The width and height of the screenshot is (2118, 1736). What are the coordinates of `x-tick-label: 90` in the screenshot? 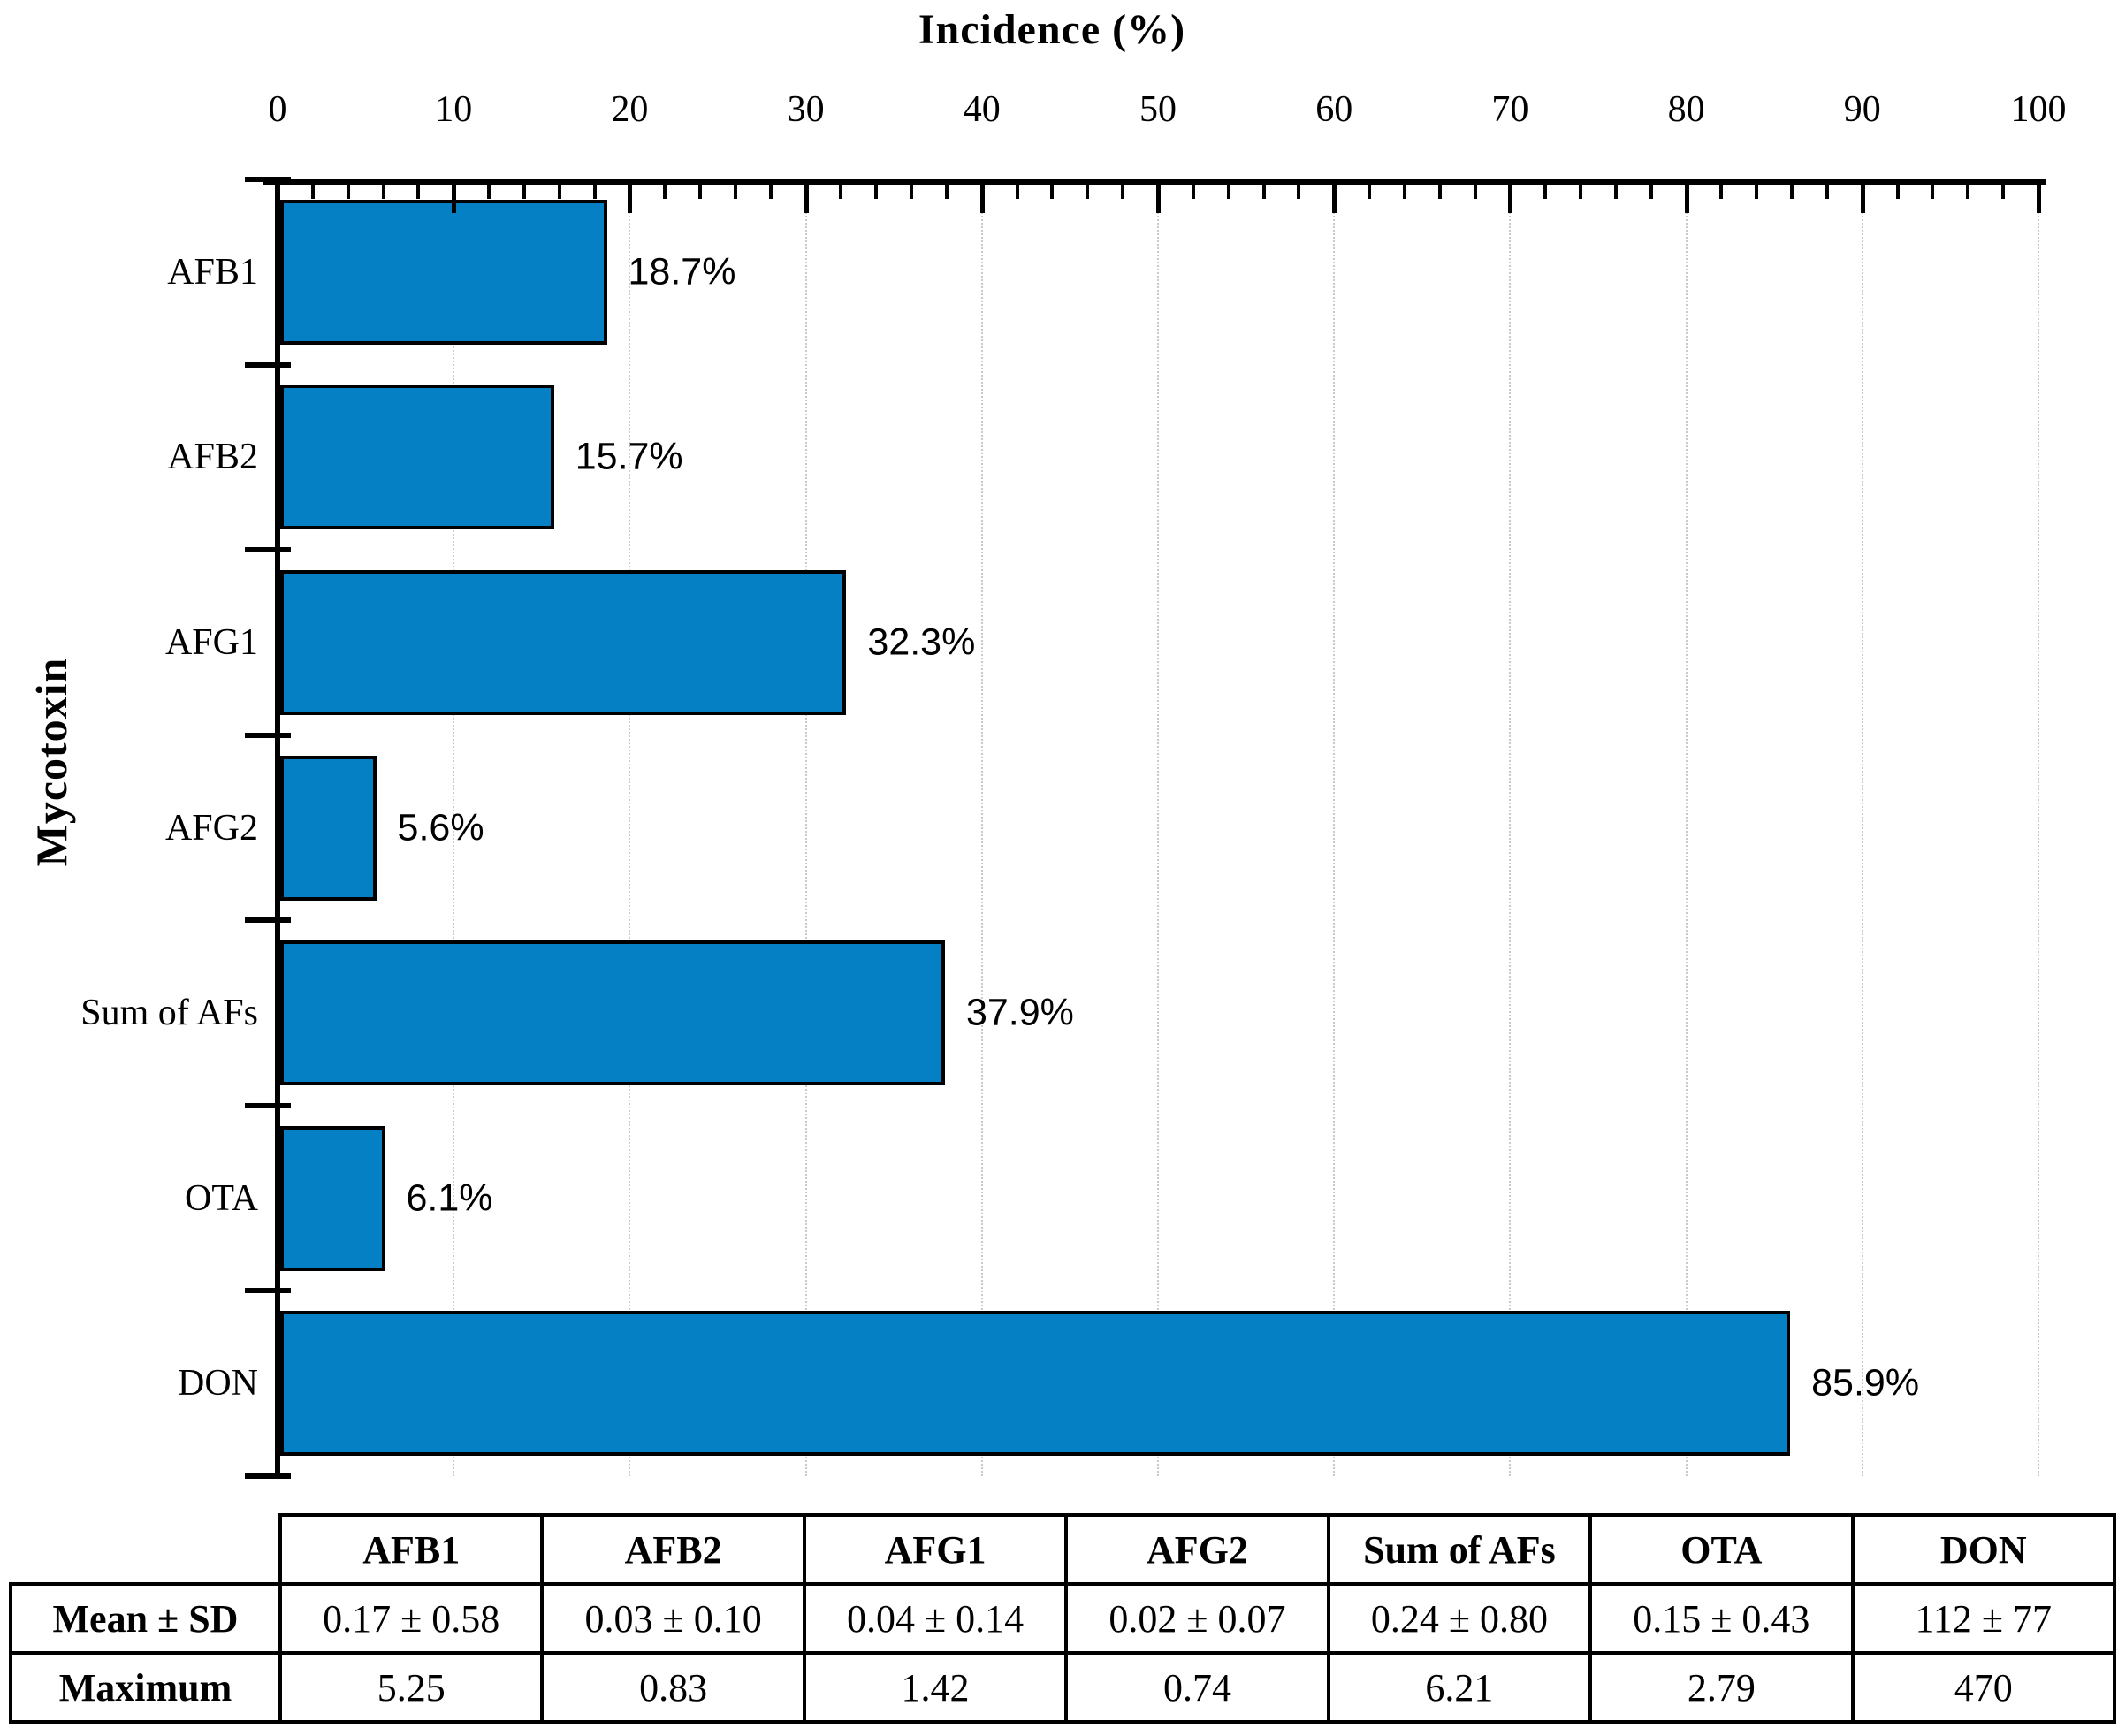 It's located at (1862, 110).